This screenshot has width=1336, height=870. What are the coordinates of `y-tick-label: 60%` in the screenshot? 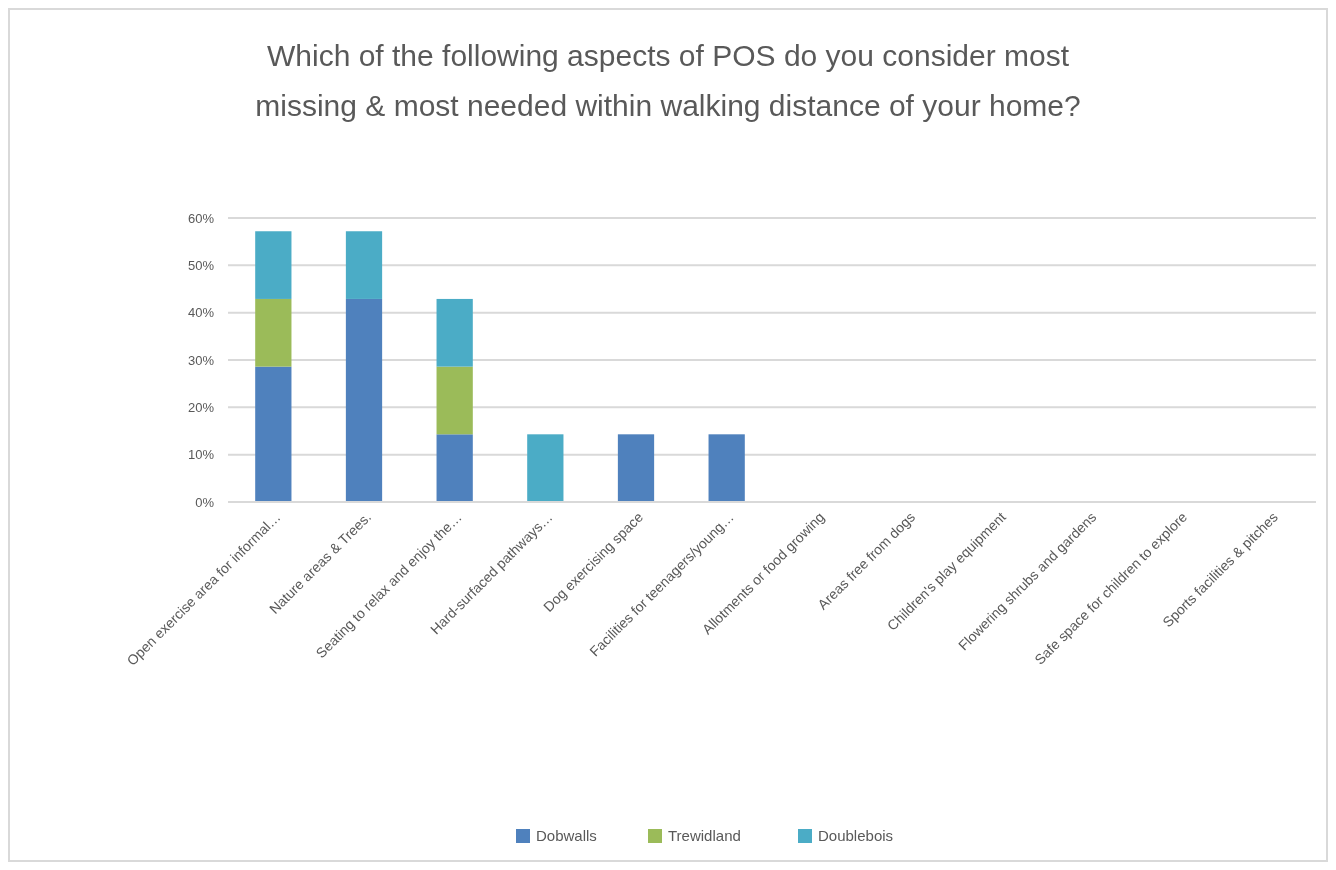 It's located at (201, 218).